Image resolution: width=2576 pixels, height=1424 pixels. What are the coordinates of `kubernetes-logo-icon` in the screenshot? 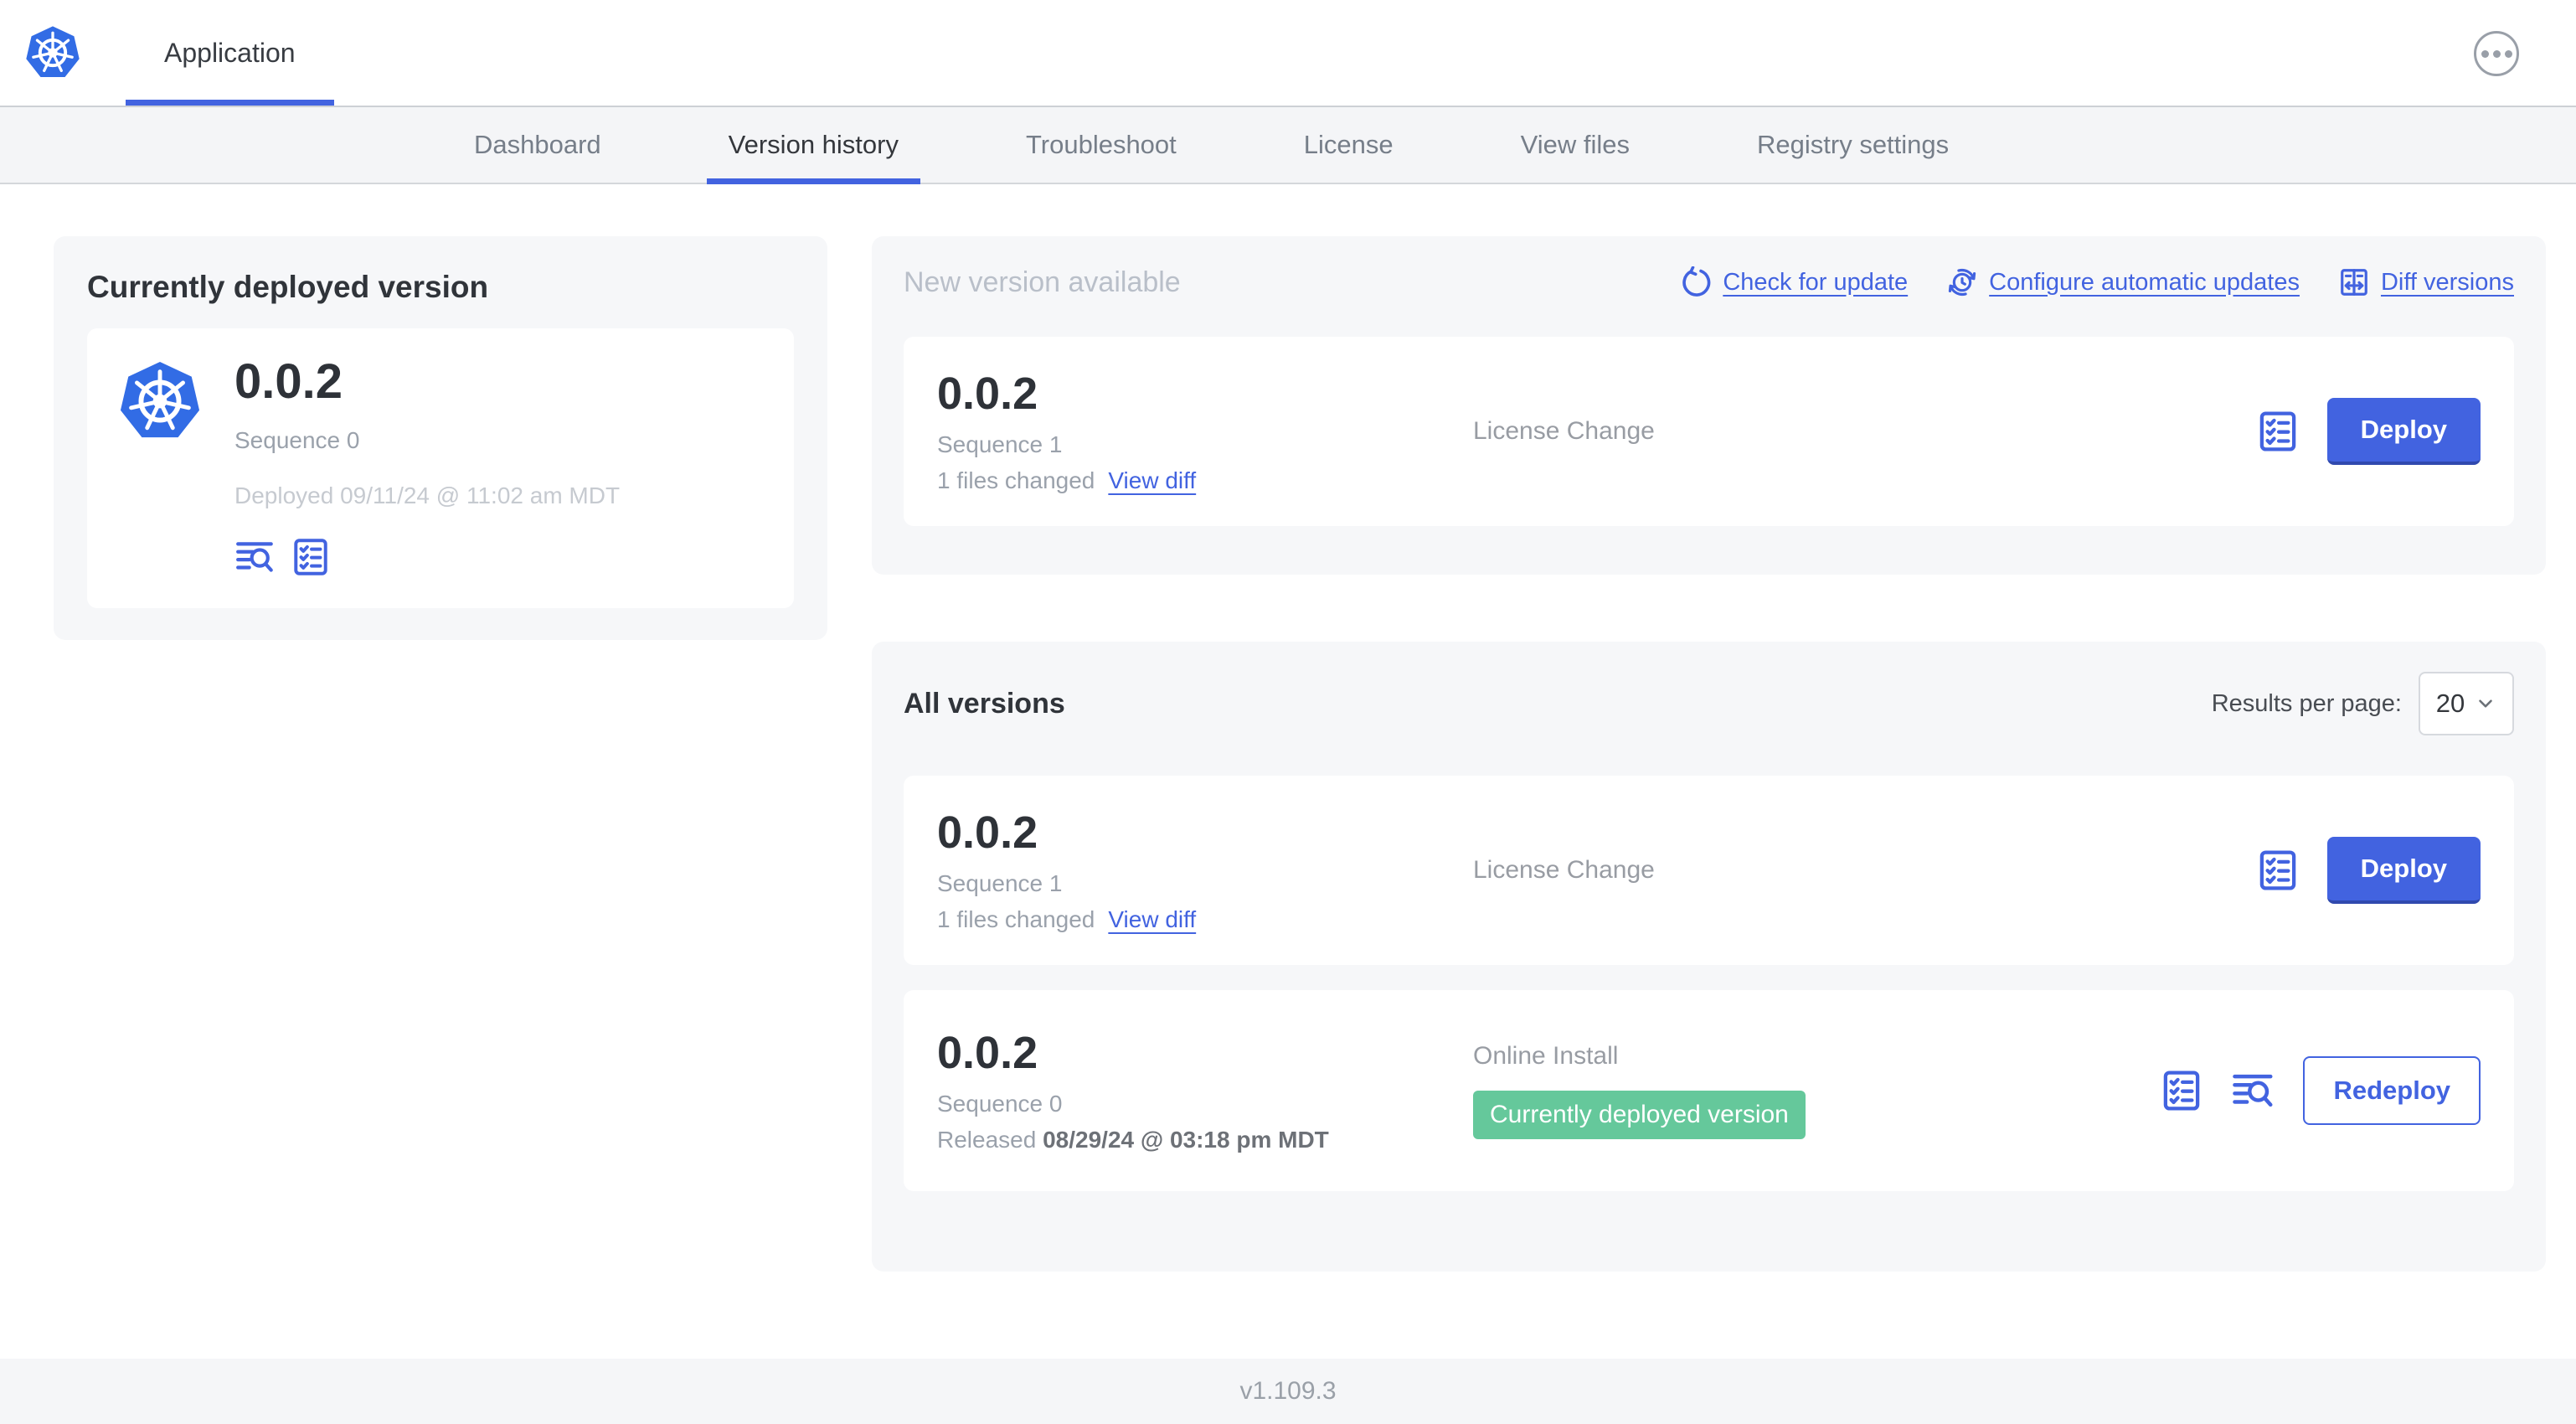 It's located at (52, 52).